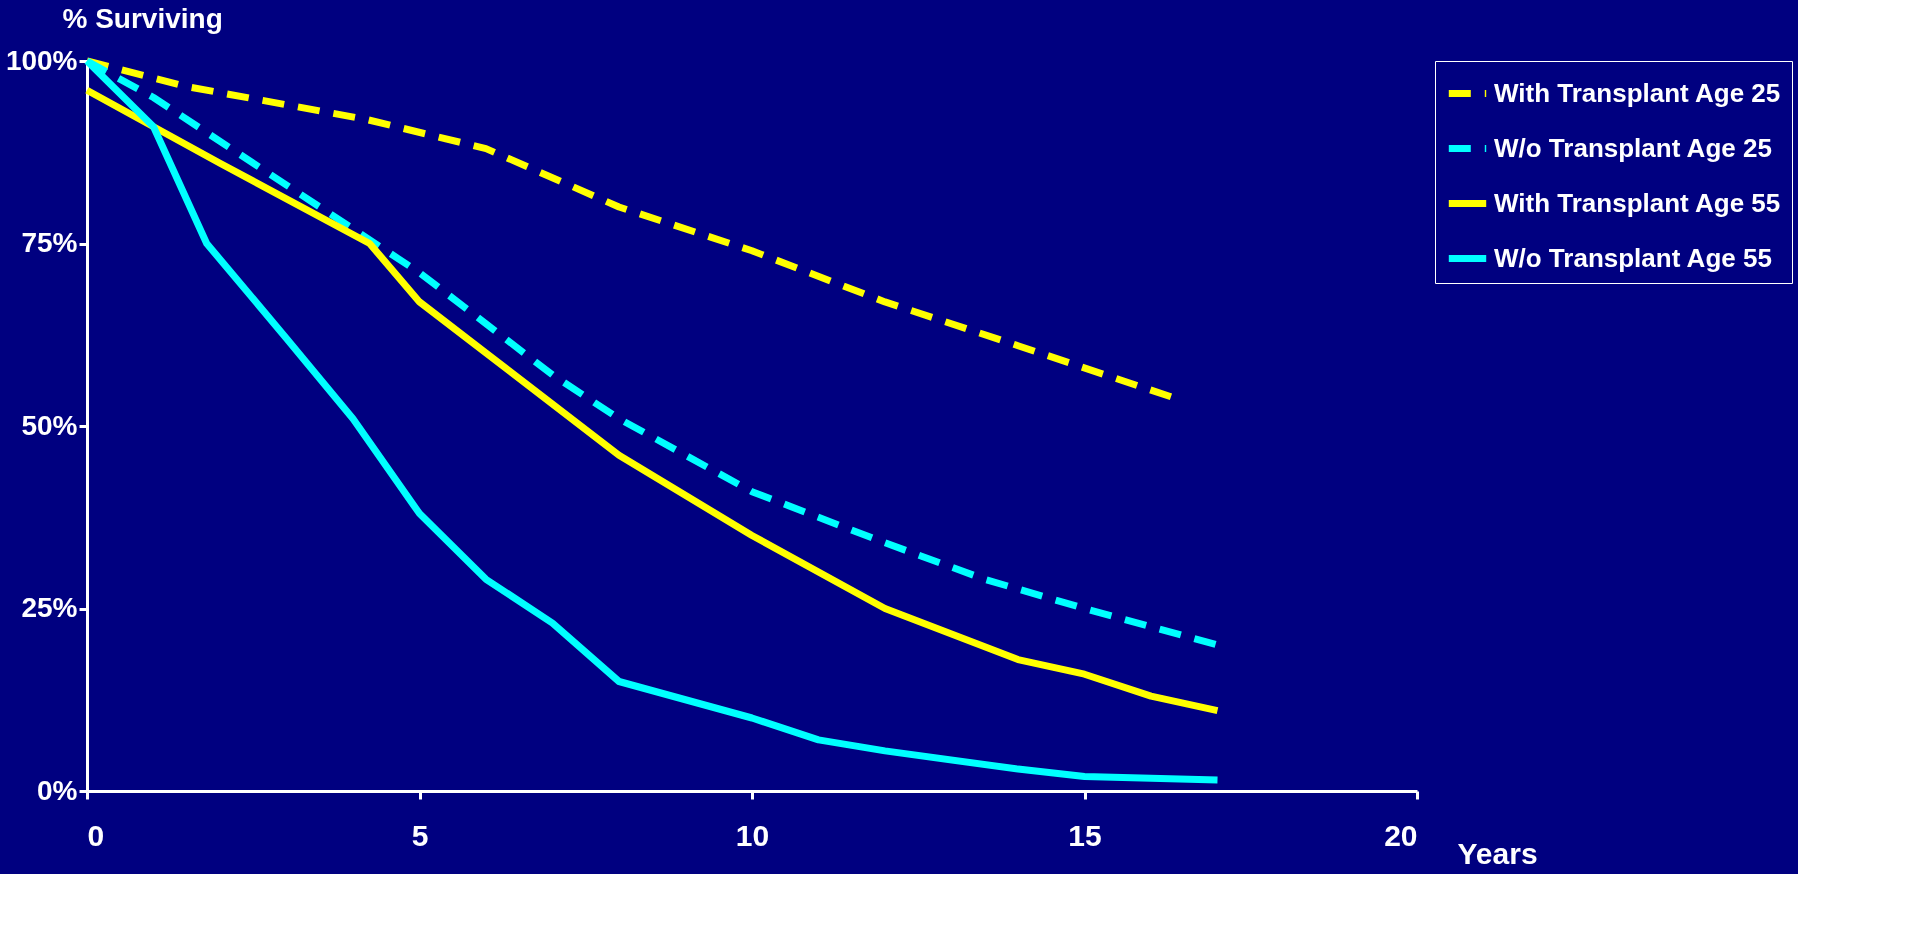 The width and height of the screenshot is (1931, 928). Describe the element at coordinates (142, 18) in the screenshot. I see `y-axis-title: % Surviving` at that location.